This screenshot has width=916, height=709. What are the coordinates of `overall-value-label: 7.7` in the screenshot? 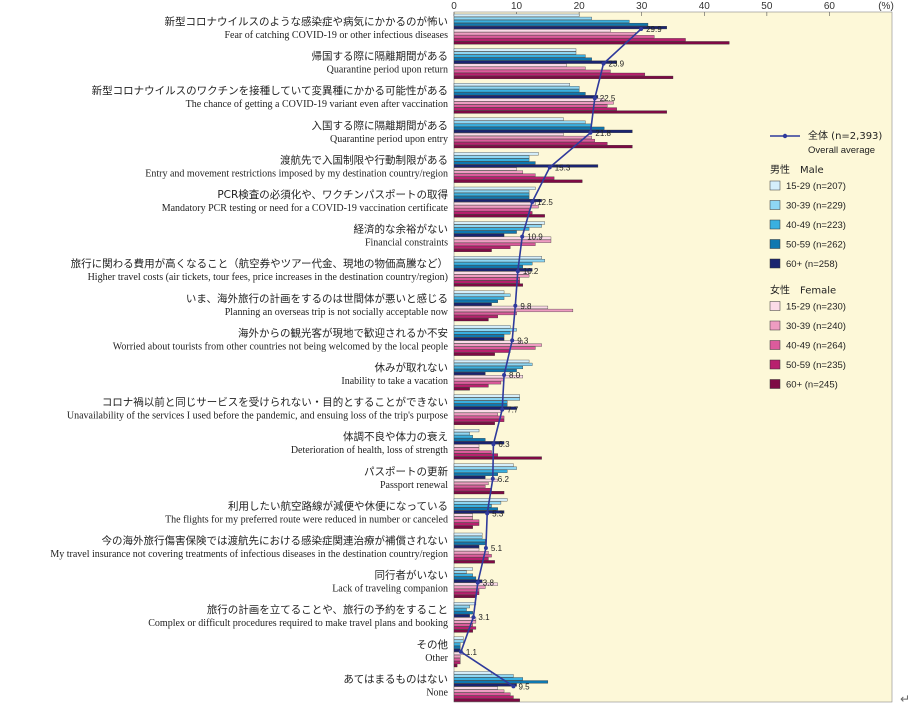 It's located at (513, 410).